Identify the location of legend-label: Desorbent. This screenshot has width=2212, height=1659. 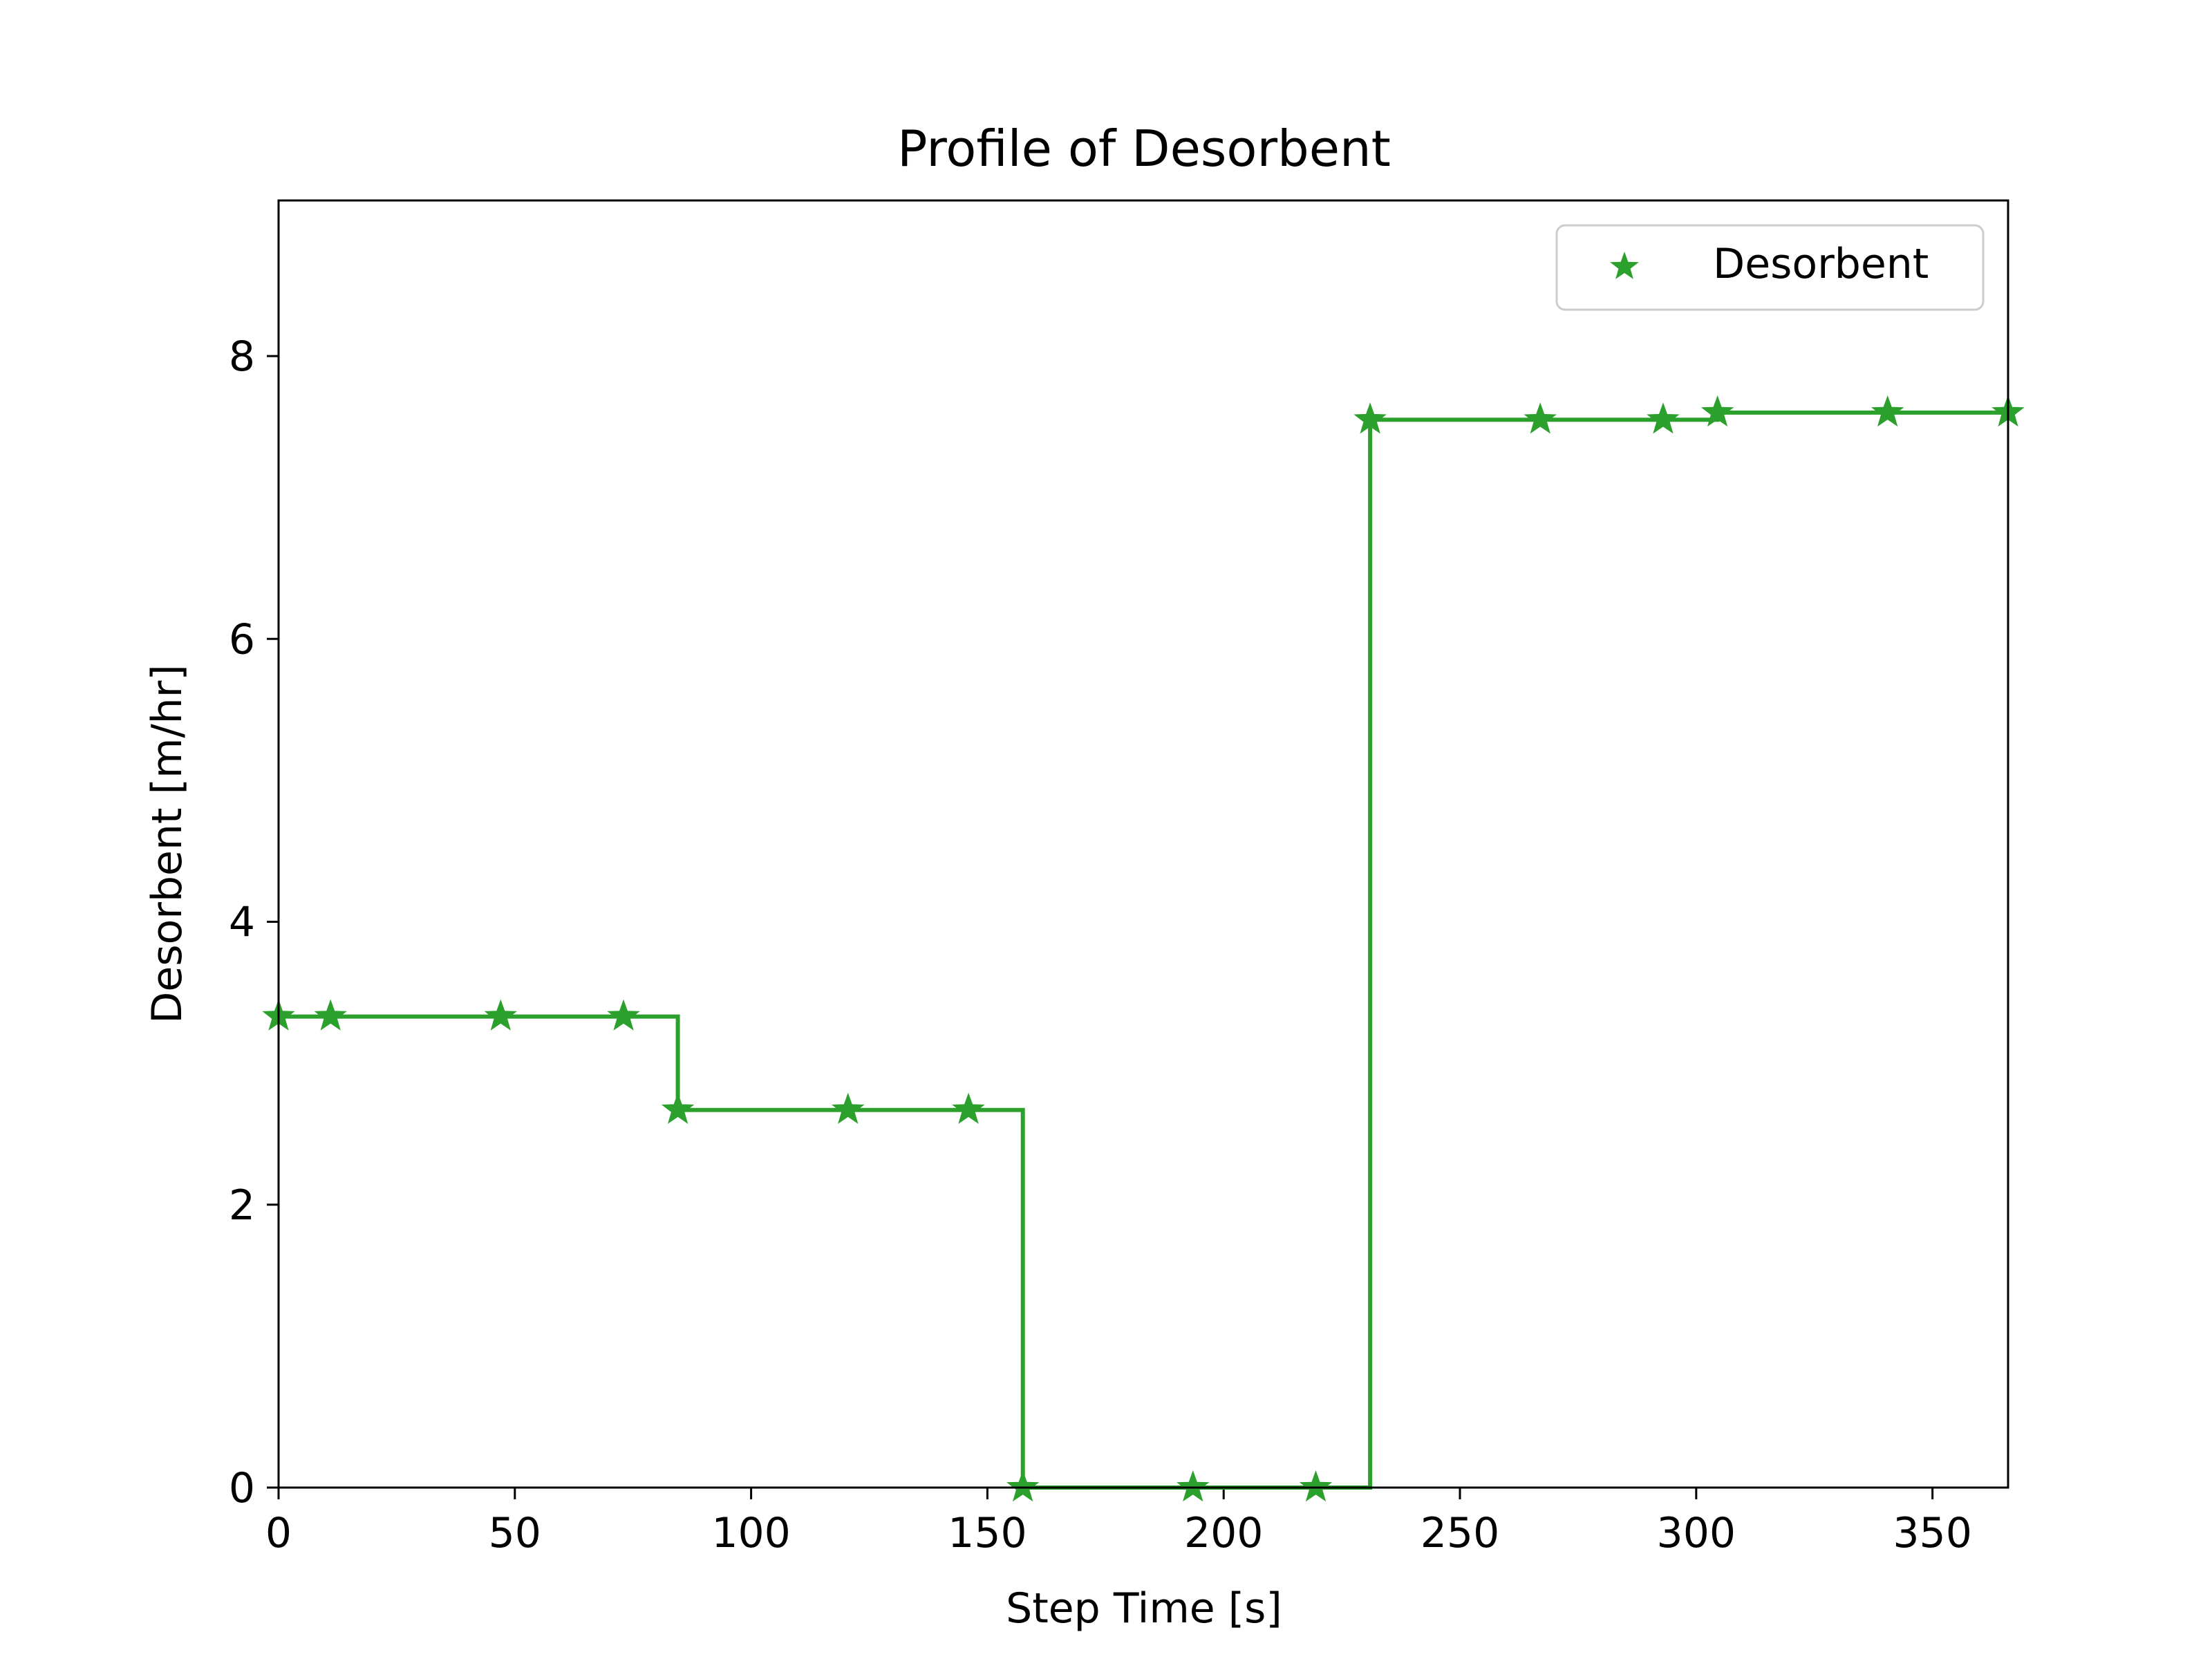
(1821, 264).